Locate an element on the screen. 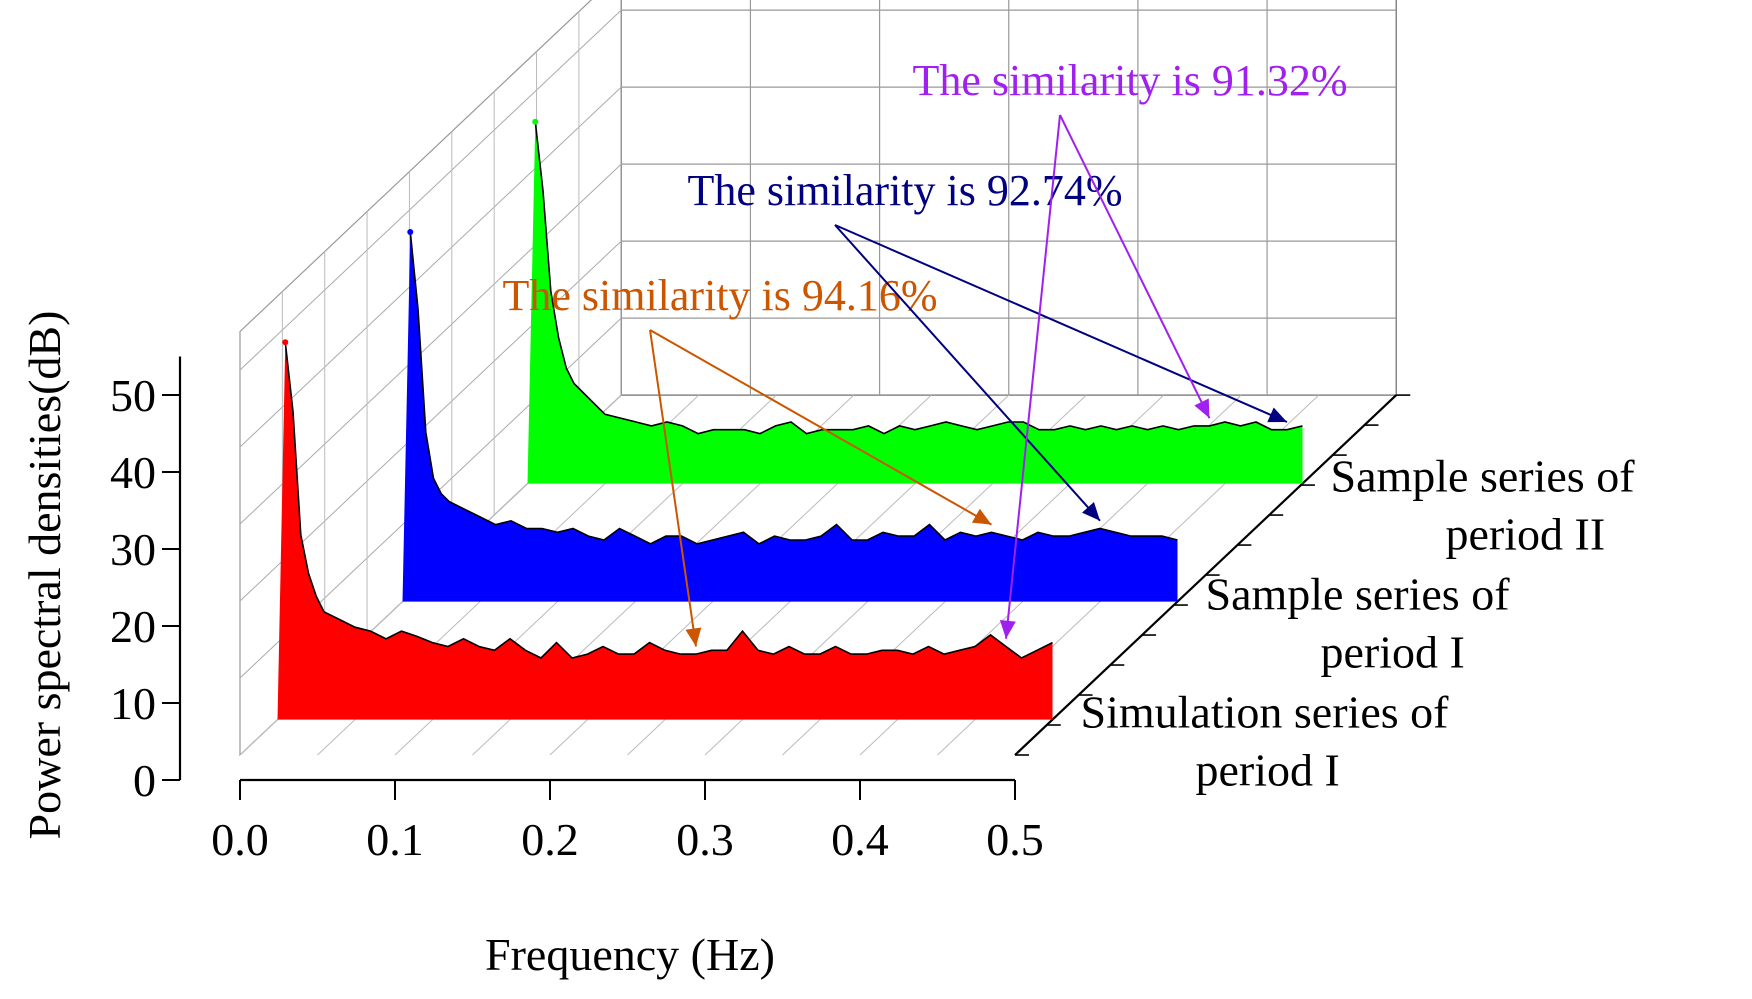 Image resolution: width=1752 pixels, height=999 pixels. series-label-1-line-1: period I is located at coordinates (1393, 652).